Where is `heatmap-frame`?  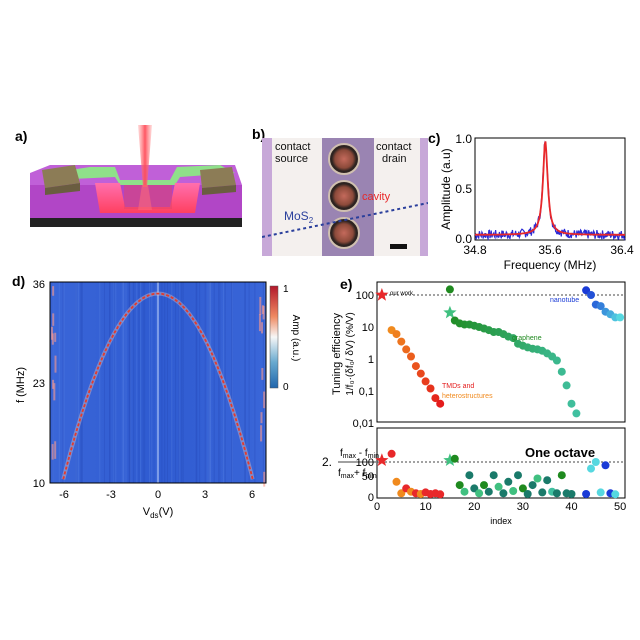
heatmap-frame is located at coordinates (158, 382).